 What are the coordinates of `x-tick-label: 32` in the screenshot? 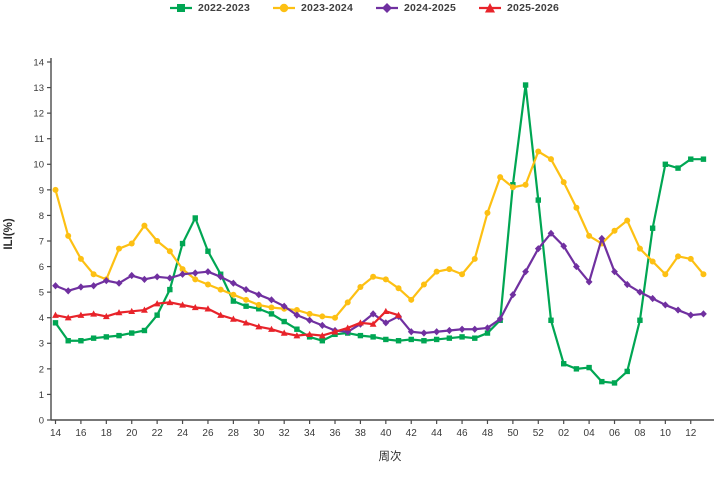 It's located at (285, 433).